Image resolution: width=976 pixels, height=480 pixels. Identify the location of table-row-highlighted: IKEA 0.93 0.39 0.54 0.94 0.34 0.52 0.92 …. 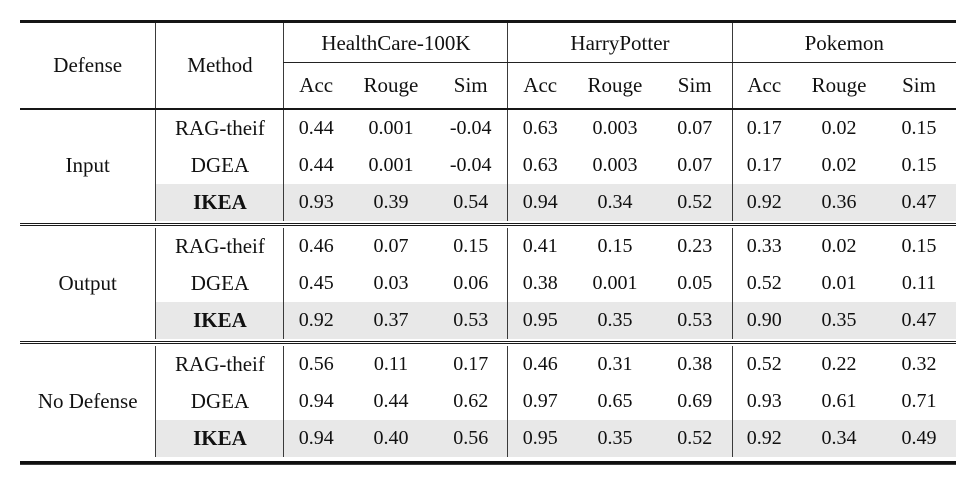
(488, 202).